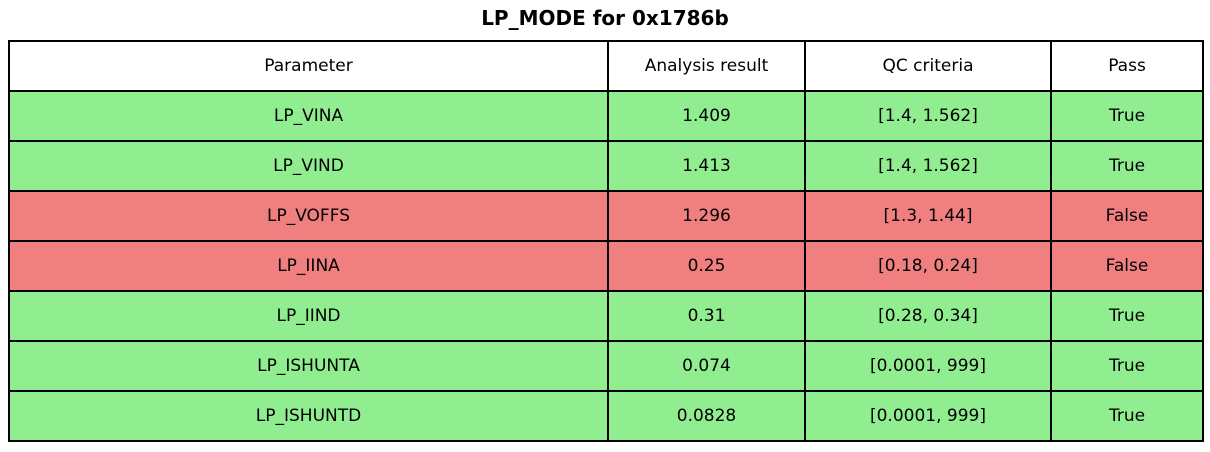 This screenshot has height=452, width=1210. I want to click on cell-qc-criteria: [0.18, 0.24], so click(928, 266).